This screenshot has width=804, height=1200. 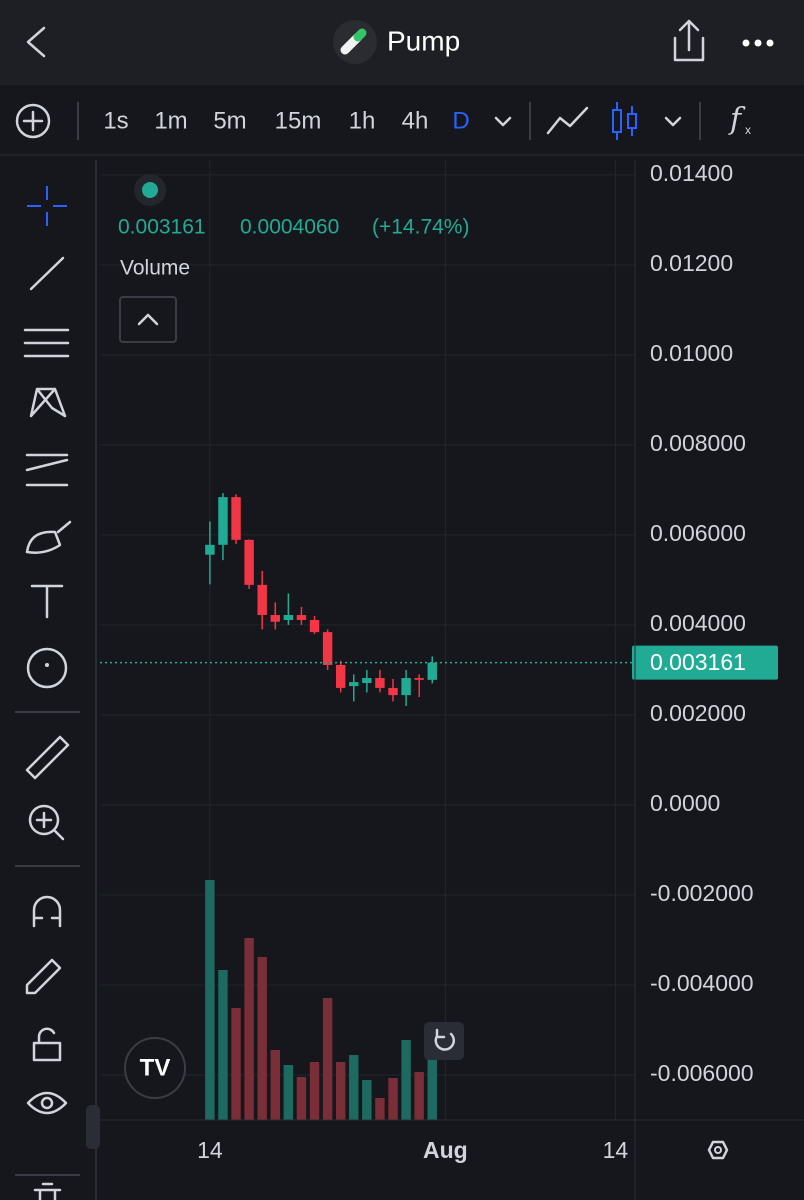 I want to click on y-tick-label: 0.006000, so click(x=698, y=533).